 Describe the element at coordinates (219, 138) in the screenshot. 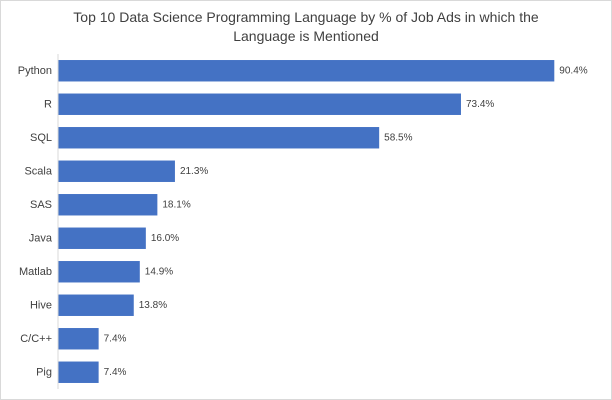

I see `bar-sql` at that location.